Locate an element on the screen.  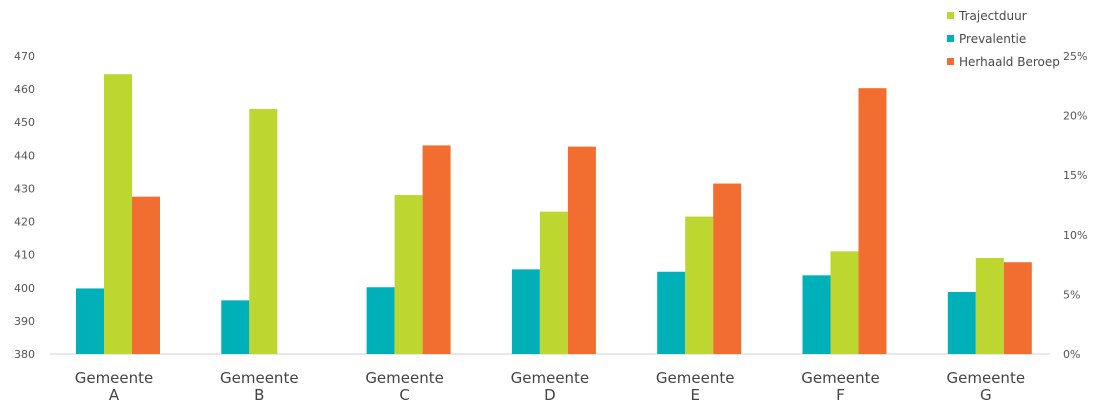
category-label: Gemeente B is located at coordinates (259, 386).